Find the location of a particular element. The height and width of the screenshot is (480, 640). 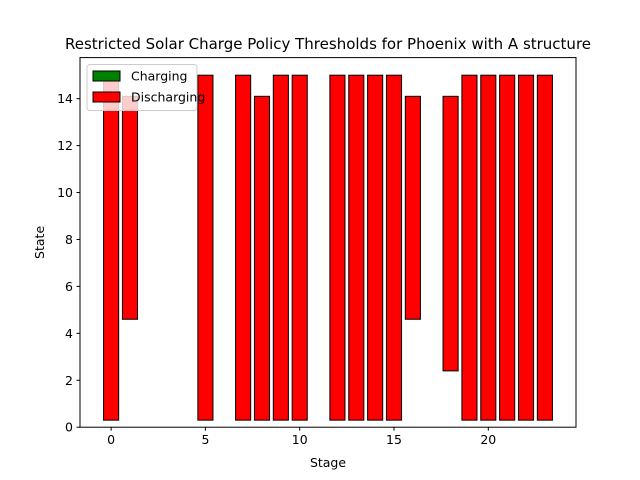

y-ticks: 0 2 4 6 8 10 12 14 is located at coordinates (68, 263).